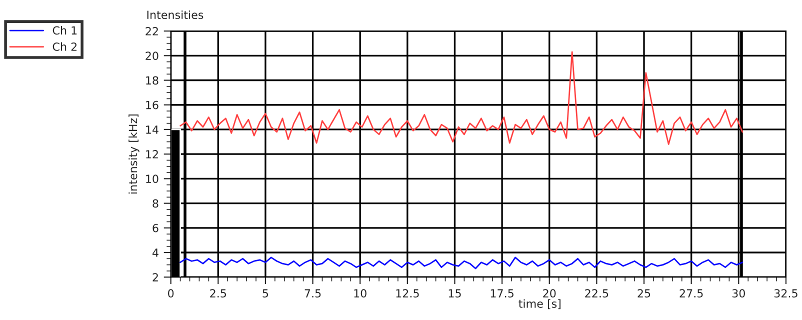 The width and height of the screenshot is (802, 320). What do you see at coordinates (155, 228) in the screenshot?
I see `y-tick-label: 6` at bounding box center [155, 228].